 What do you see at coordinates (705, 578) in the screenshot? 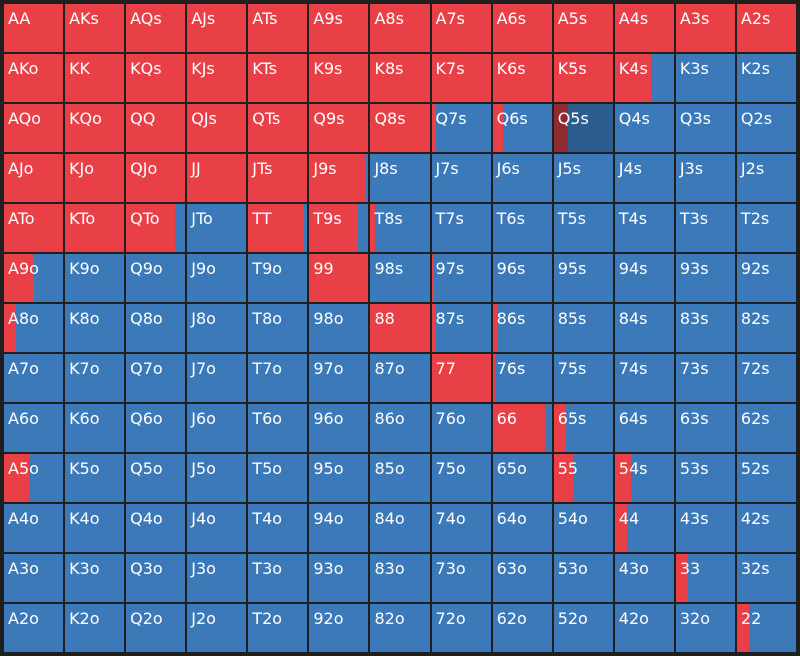
I see `hand-cell-33: 33` at bounding box center [705, 578].